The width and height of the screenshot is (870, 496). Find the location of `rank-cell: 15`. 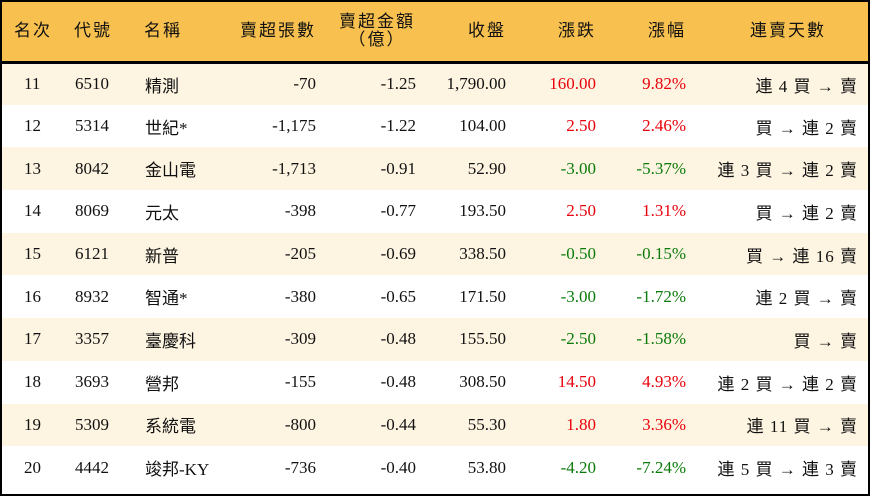

rank-cell: 15 is located at coordinates (32, 254).